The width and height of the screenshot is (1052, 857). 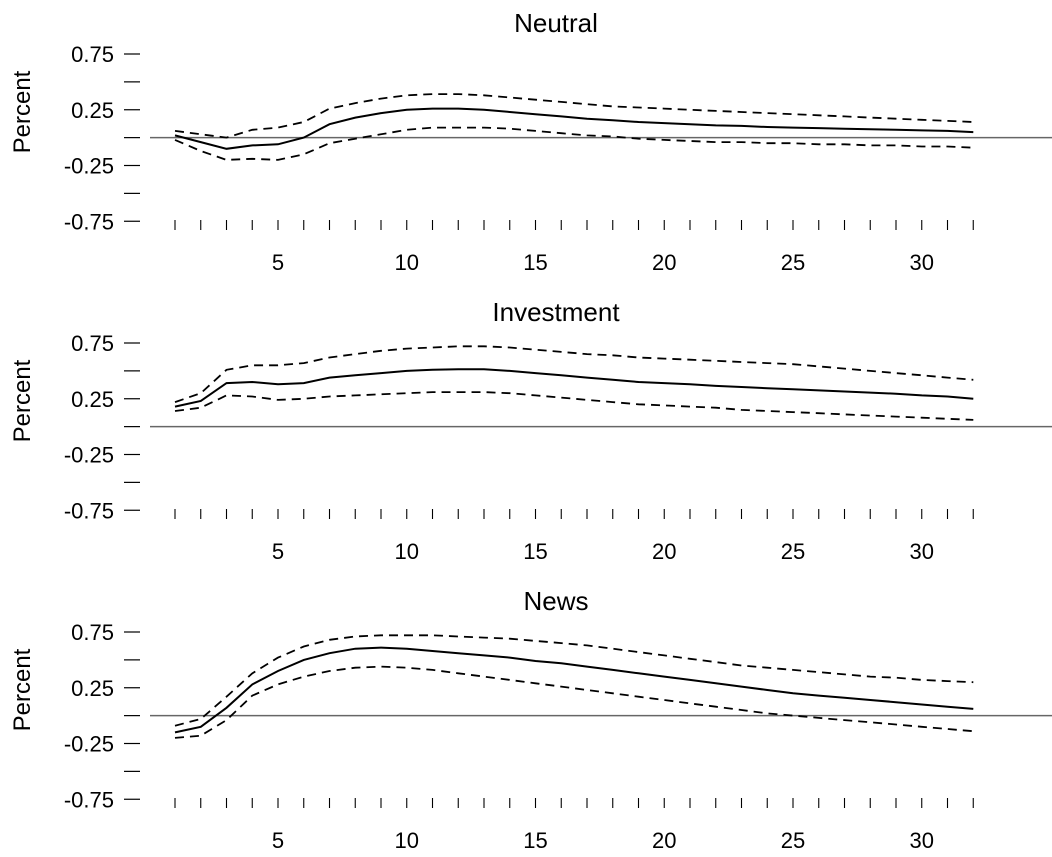 I want to click on y-axis-label-neutral: Percent, so click(x=22, y=111).